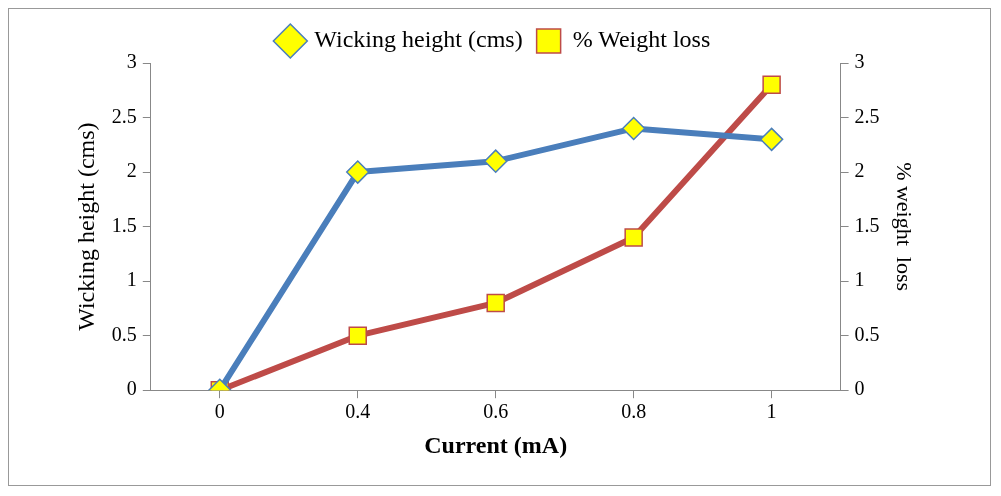  I want to click on x-tick-label: 0.8, so click(634, 411).